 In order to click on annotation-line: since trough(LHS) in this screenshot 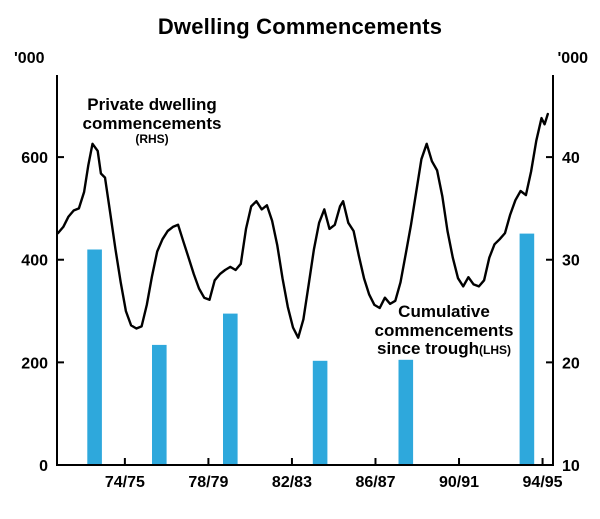, I will do `click(444, 349)`.